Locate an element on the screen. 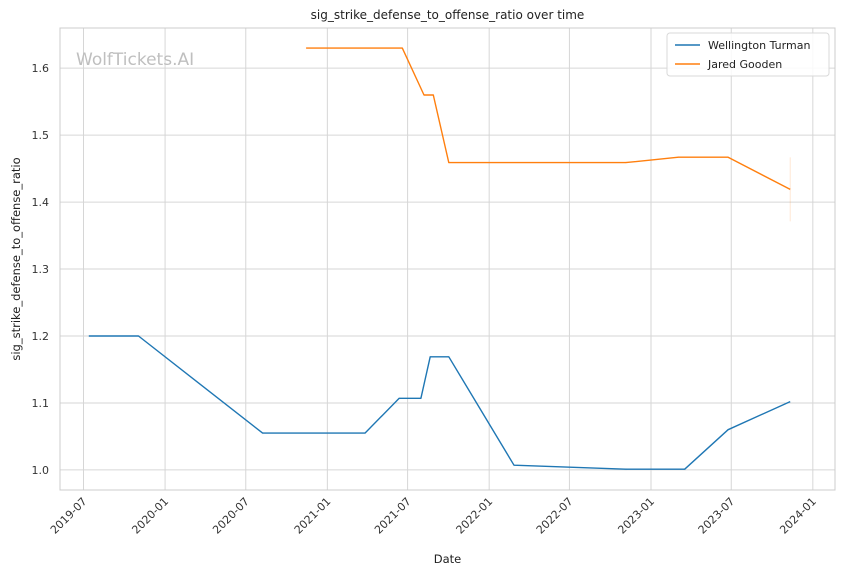 The width and height of the screenshot is (845, 575). x-tick-label: 2022-07 is located at coordinates (555, 516).